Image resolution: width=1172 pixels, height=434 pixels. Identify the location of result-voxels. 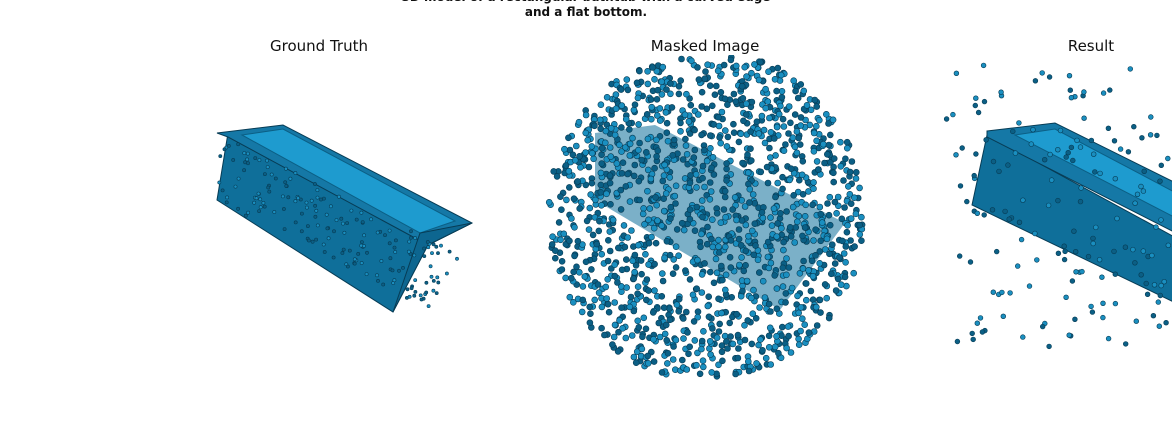
(1057, 206).